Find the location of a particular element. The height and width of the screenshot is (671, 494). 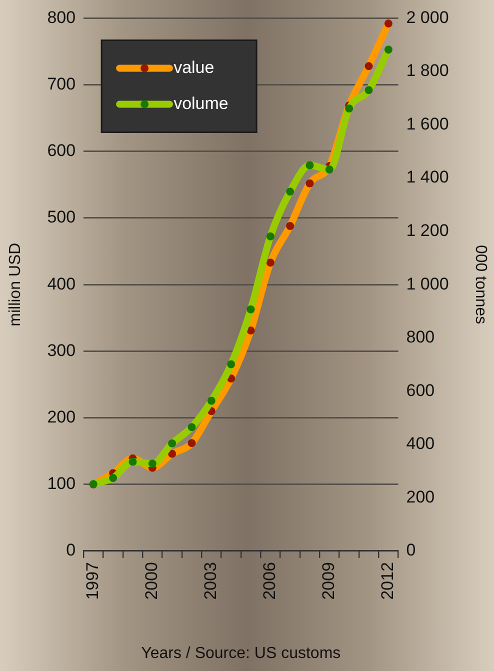

x-axis-title: Years / Source: US customs is located at coordinates (241, 653).